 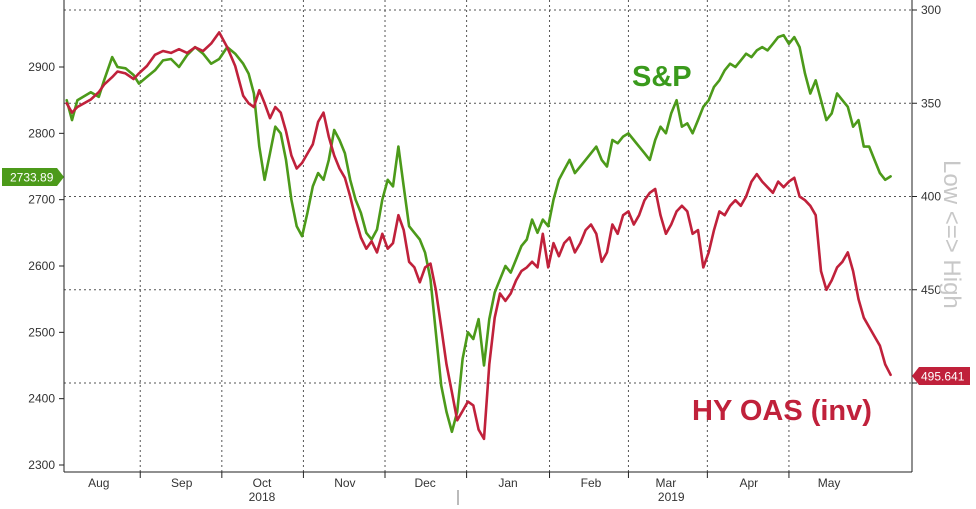 What do you see at coordinates (931, 290) in the screenshot?
I see `right-tick-label: 450` at bounding box center [931, 290].